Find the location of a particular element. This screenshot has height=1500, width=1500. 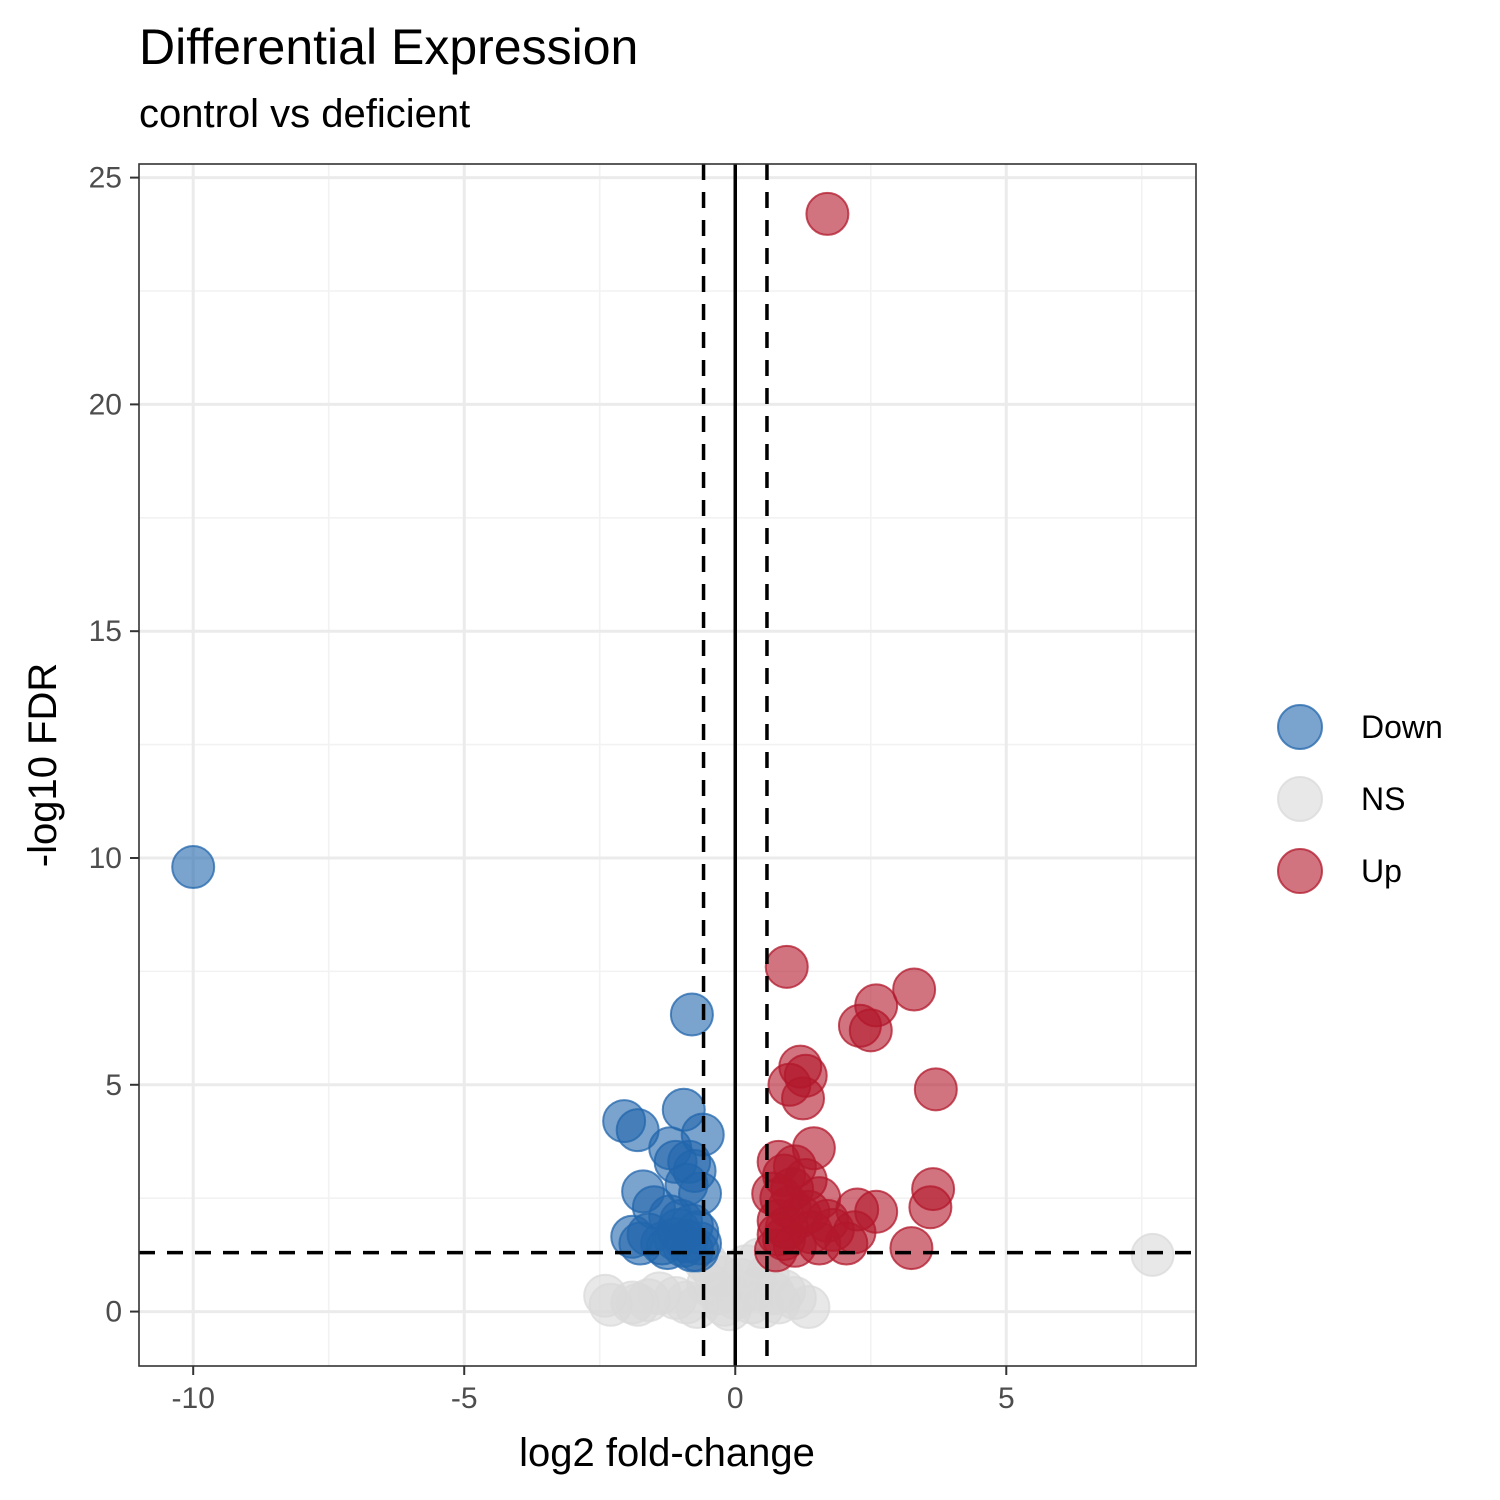

y-tick-label: 20 is located at coordinates (105, 404).